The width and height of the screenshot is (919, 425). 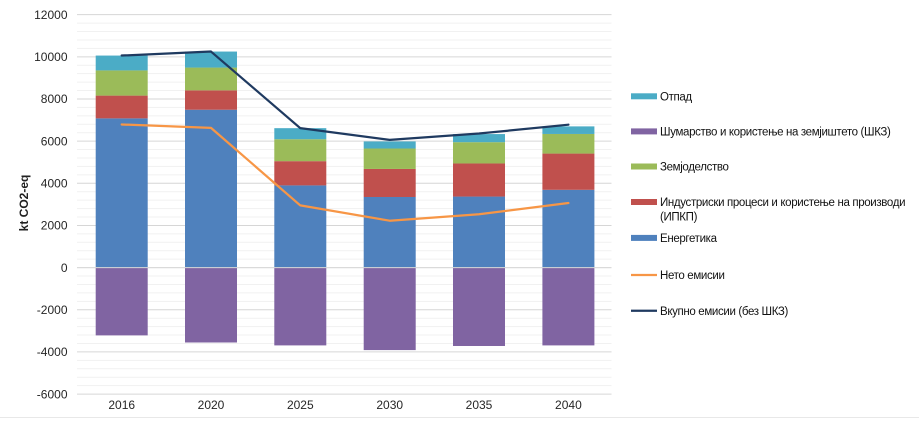 What do you see at coordinates (211, 405) in the screenshot?
I see `svg-text: 2020` at bounding box center [211, 405].